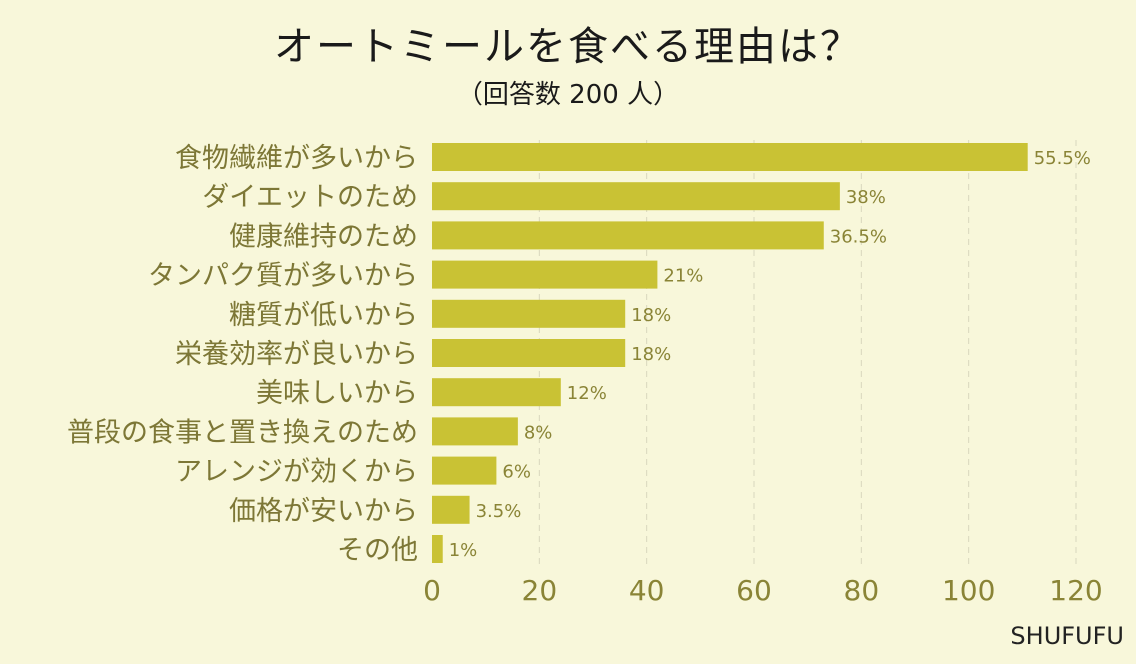 This screenshot has width=1136, height=664. I want to click on chart-subtitle: （回答数 200 人）, so click(568, 95).